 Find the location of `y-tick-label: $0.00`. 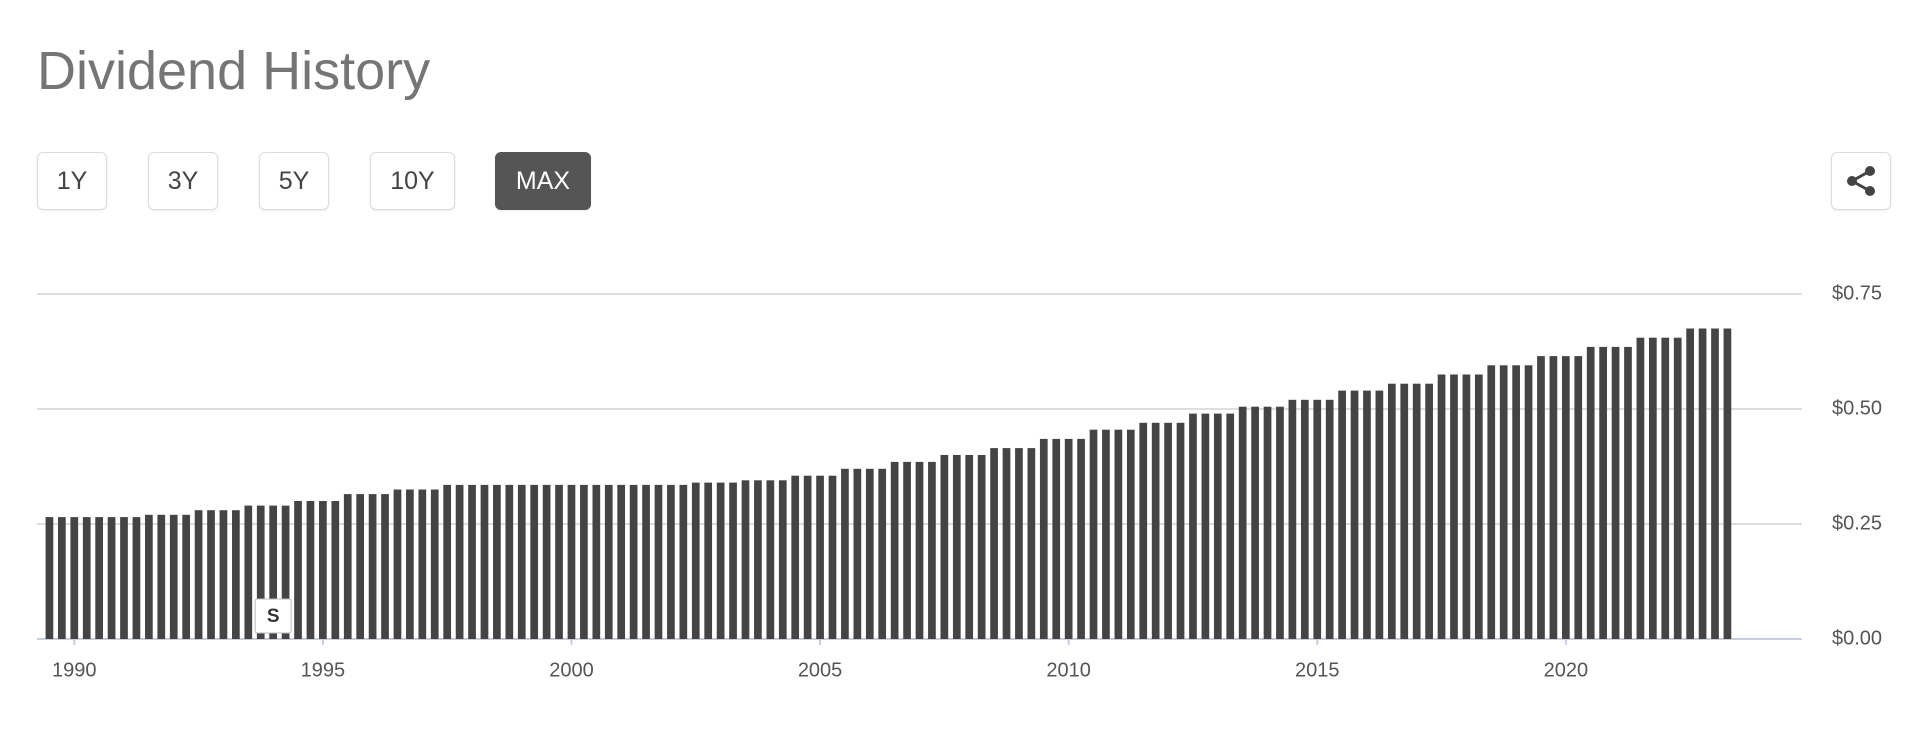

y-tick-label: $0.00 is located at coordinates (1857, 638).